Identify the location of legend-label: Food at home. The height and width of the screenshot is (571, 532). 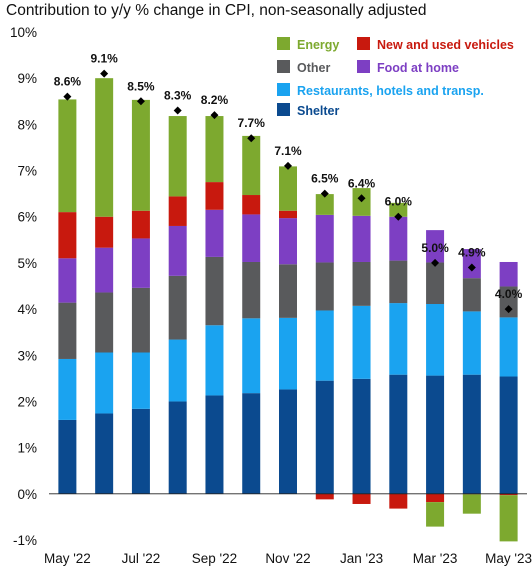
(418, 68).